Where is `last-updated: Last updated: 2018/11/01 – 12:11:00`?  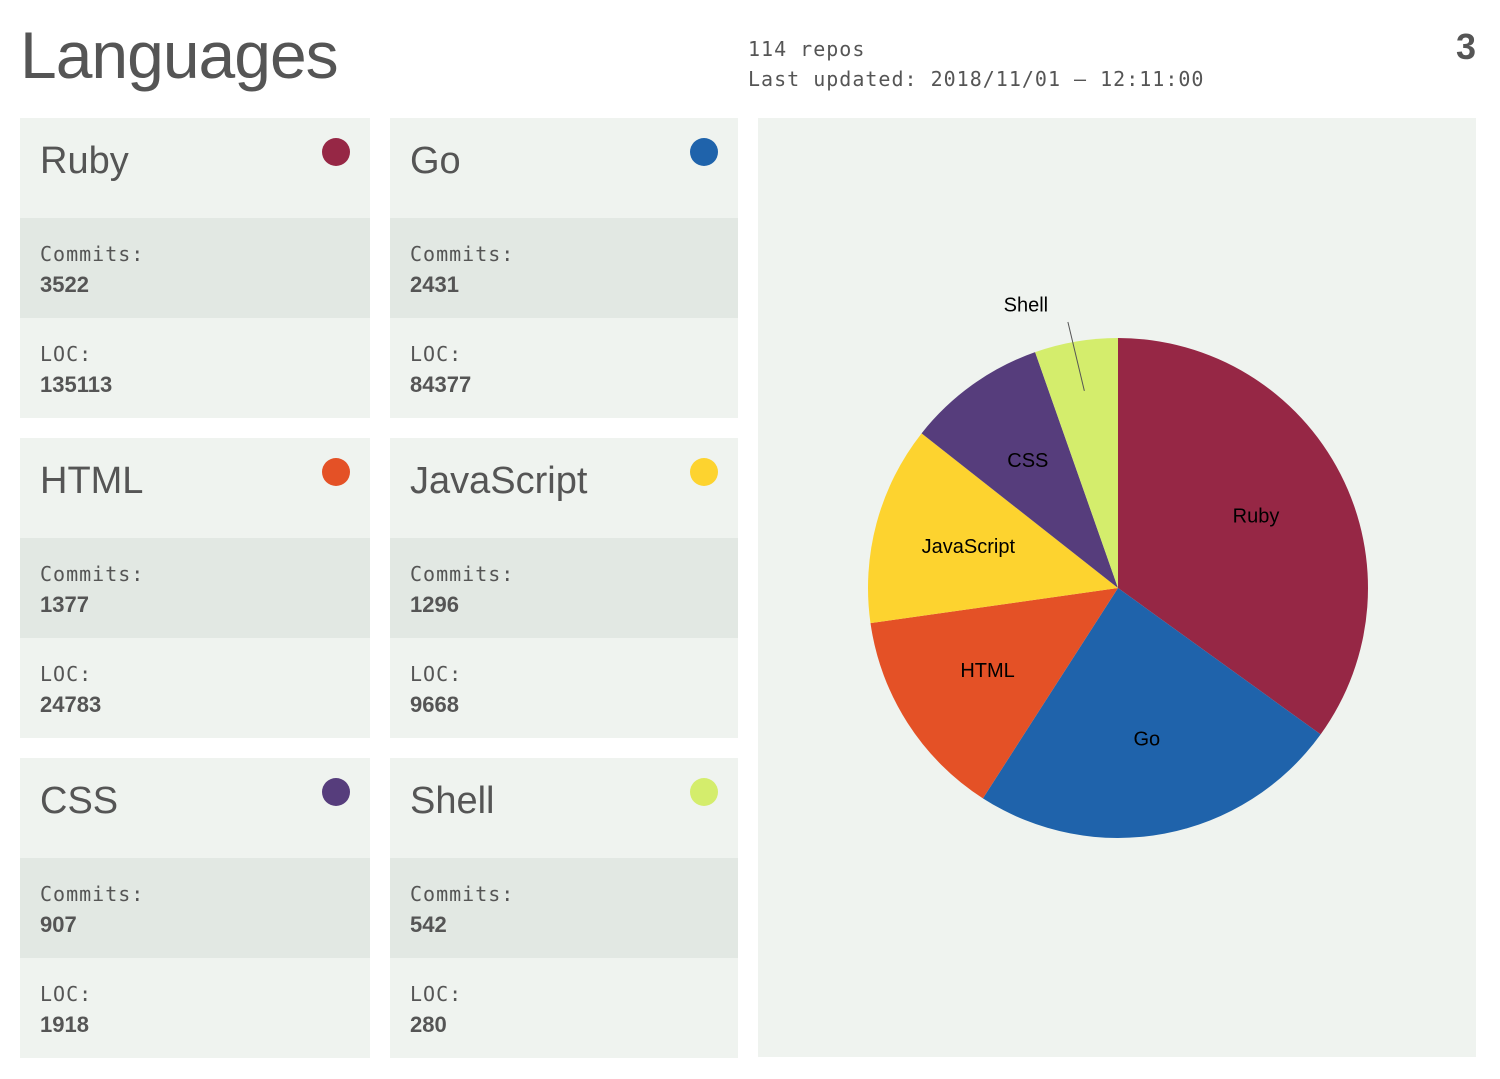 last-updated: Last updated: 2018/11/01 – 12:11:00 is located at coordinates (976, 79).